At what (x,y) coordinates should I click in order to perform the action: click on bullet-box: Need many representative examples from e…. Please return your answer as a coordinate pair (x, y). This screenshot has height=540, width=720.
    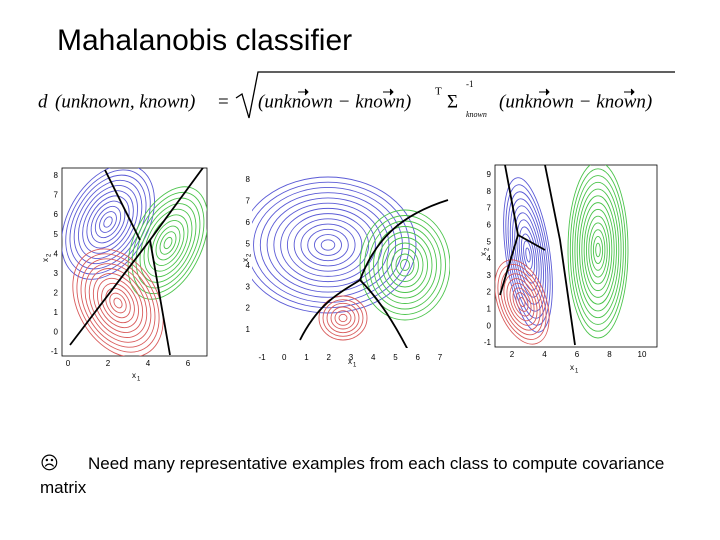
    Looking at the image, I should click on (352, 475).